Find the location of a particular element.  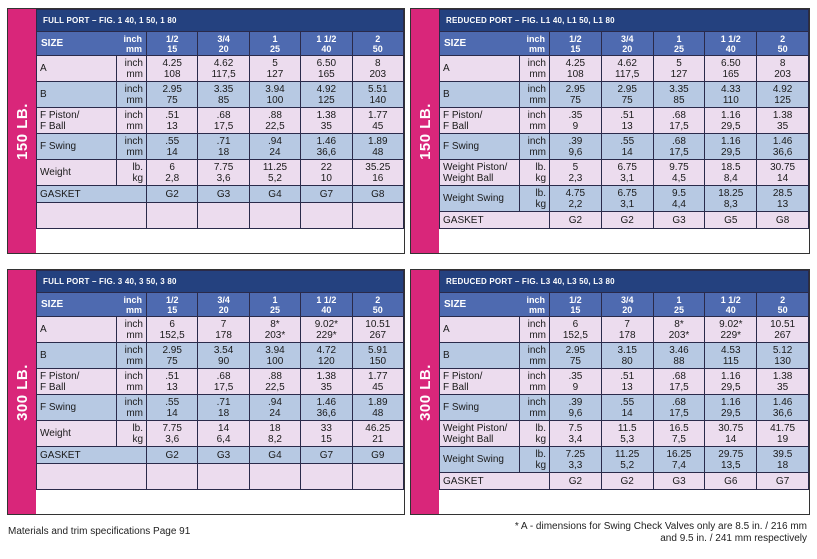

value-cell: .88 22,5 is located at coordinates (275, 120).